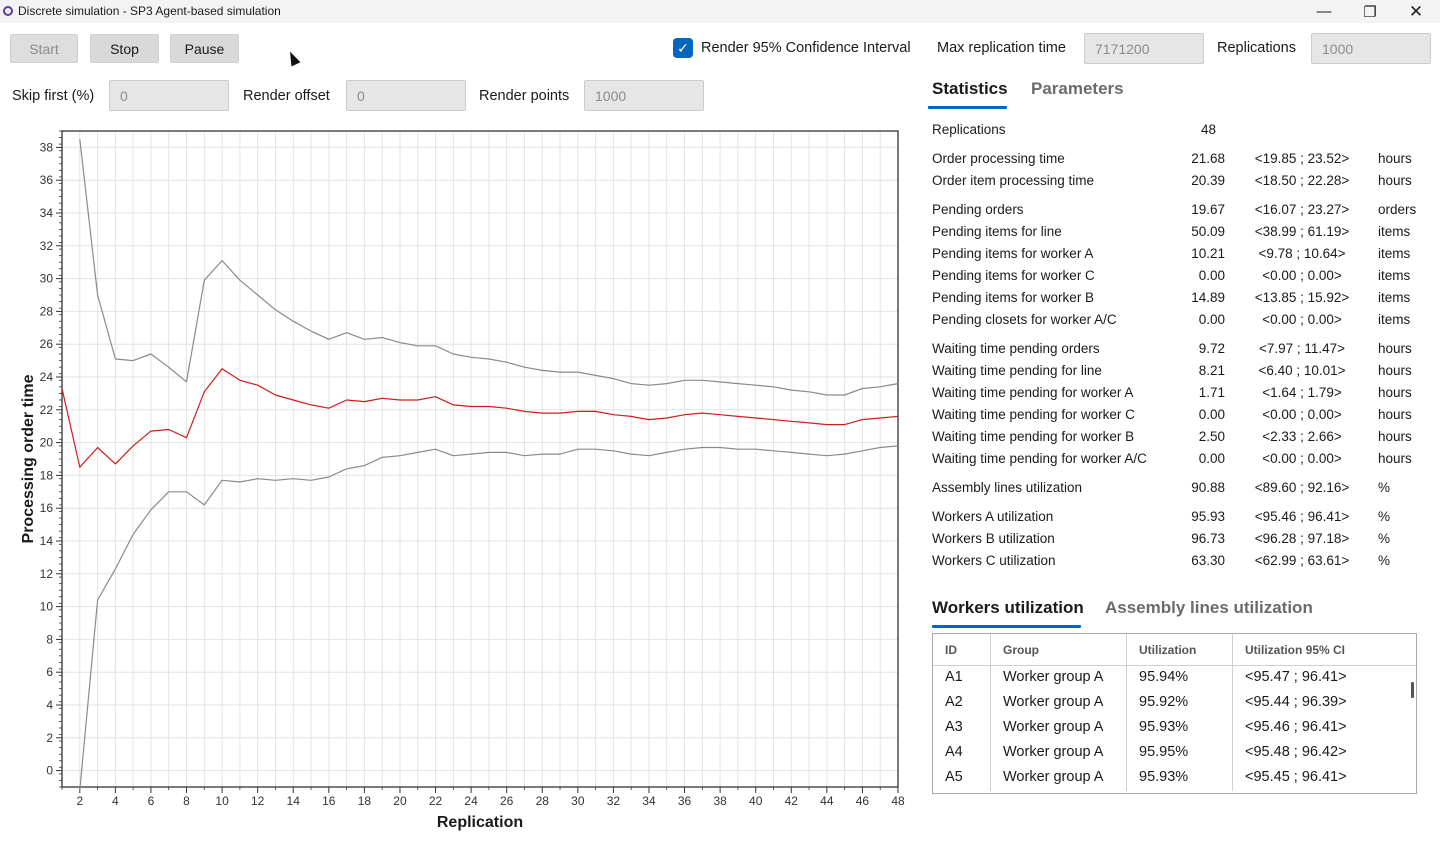 The width and height of the screenshot is (1440, 851). I want to click on y-tick-label: 0, so click(49, 771).